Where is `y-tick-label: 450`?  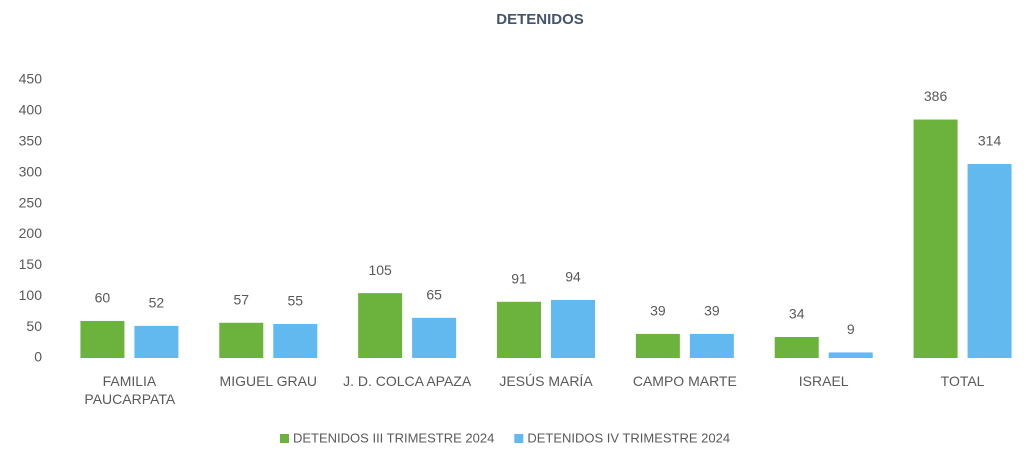
y-tick-label: 450 is located at coordinates (31, 79).